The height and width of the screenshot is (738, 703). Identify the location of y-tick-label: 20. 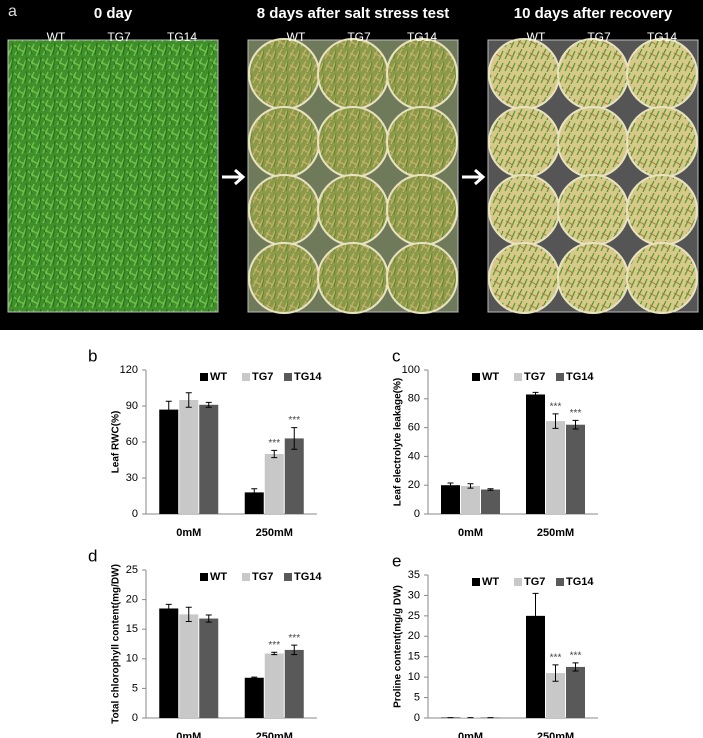
(414, 636).